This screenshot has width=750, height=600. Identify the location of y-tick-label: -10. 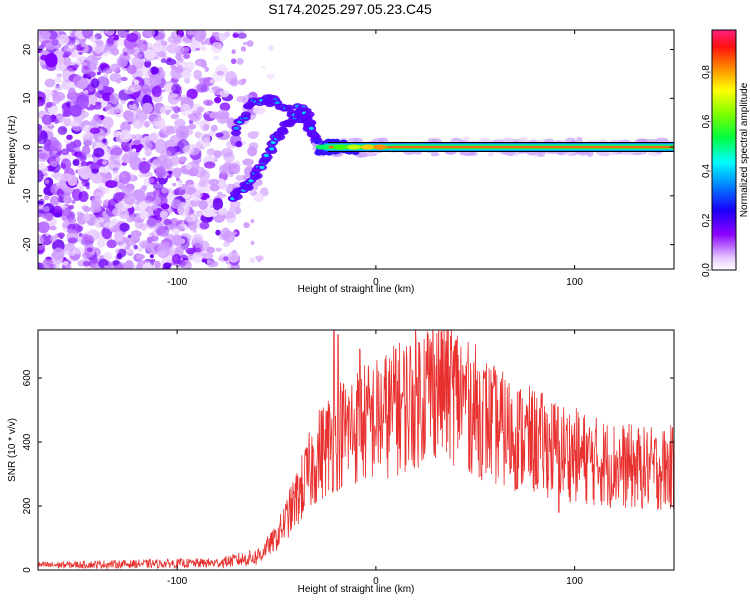
(27, 195).